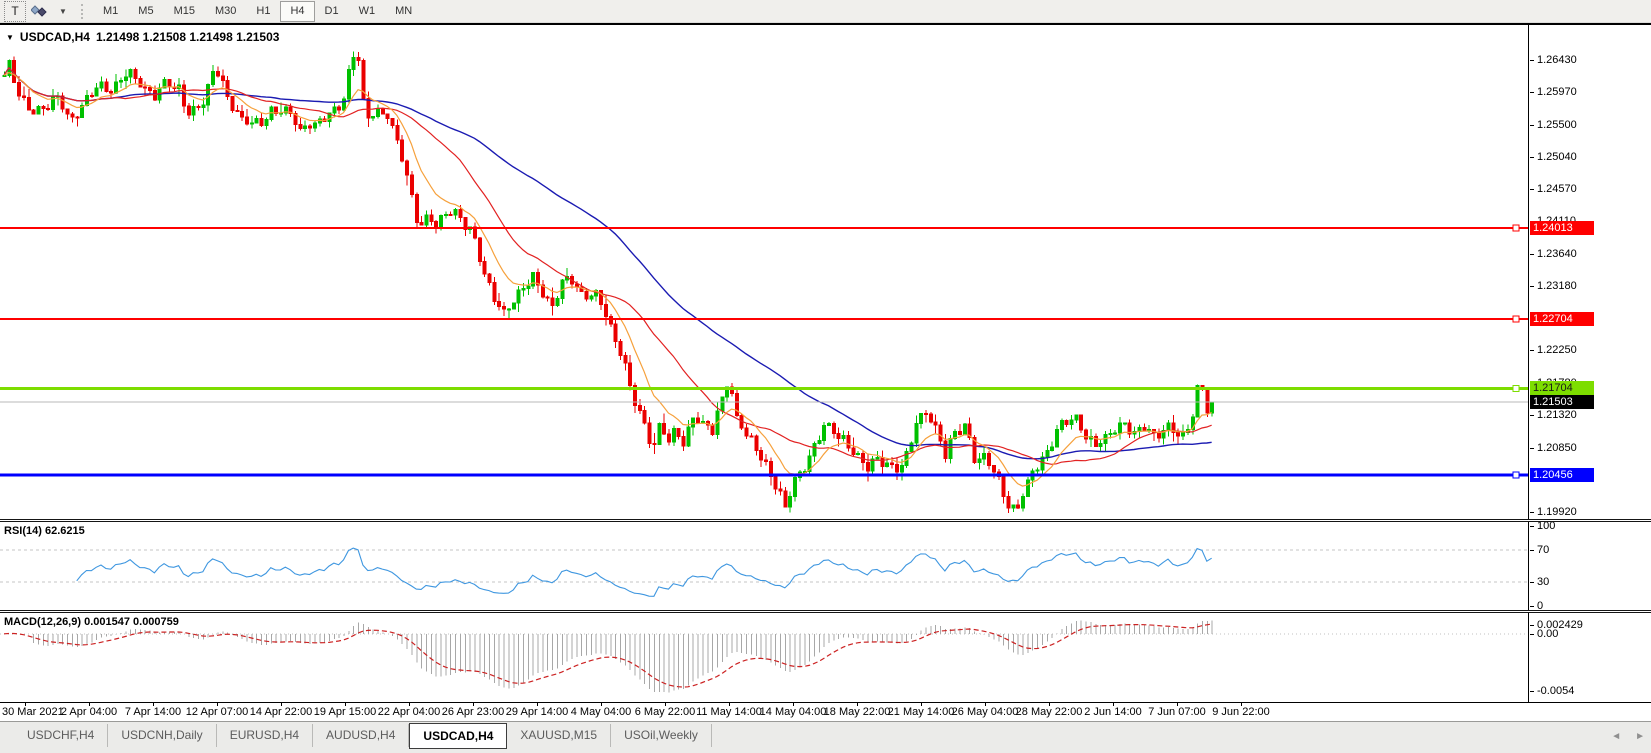  I want to click on time-axis-label: 26 Apr 23:00, so click(473, 712).